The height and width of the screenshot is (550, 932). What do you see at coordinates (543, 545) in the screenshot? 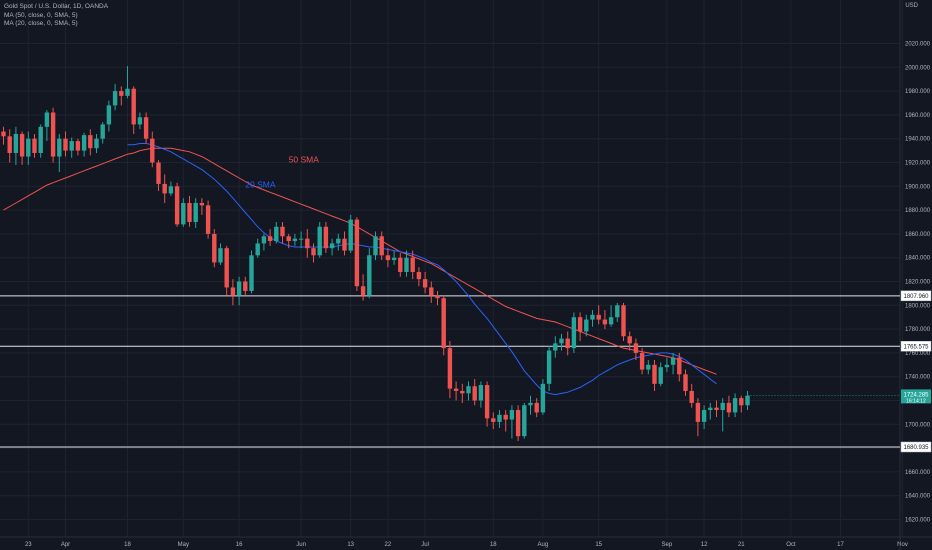
I see `x-tick-label: Aug` at bounding box center [543, 545].